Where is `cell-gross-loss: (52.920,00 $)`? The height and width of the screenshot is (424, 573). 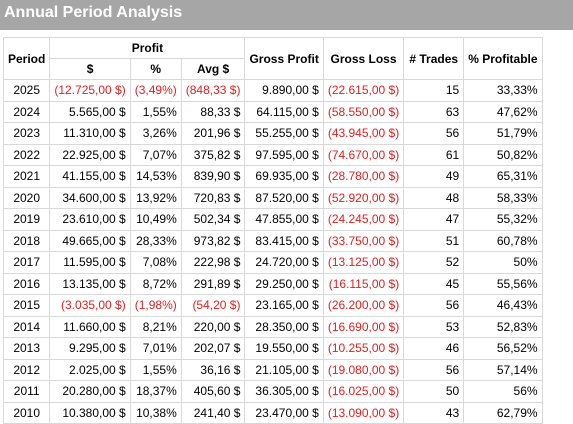 cell-gross-loss: (52.920,00 $) is located at coordinates (363, 197).